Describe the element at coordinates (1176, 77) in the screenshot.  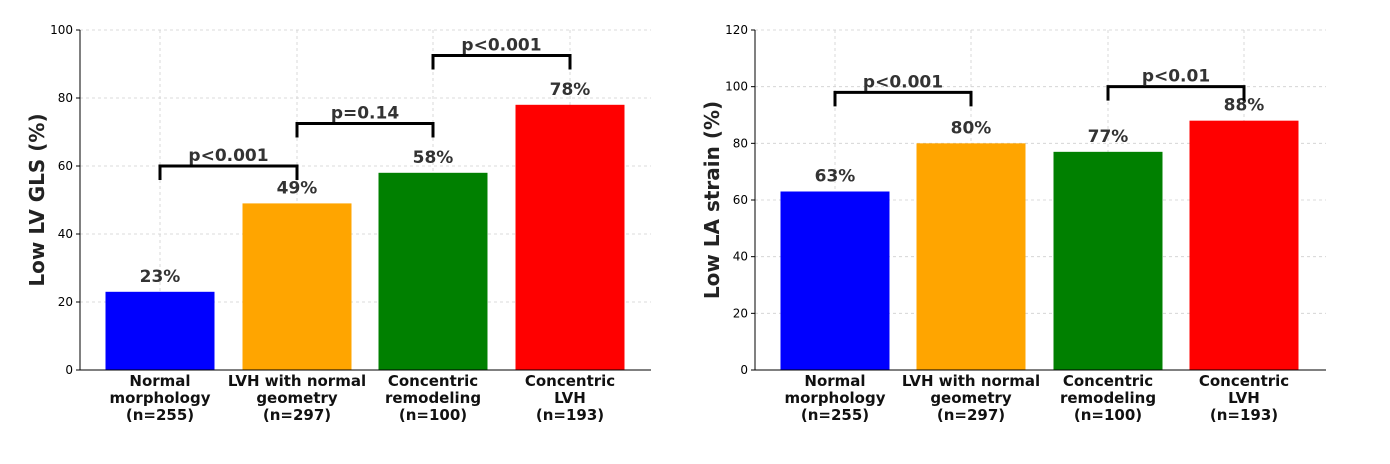
I see `p-value-label: p<0.01` at that location.